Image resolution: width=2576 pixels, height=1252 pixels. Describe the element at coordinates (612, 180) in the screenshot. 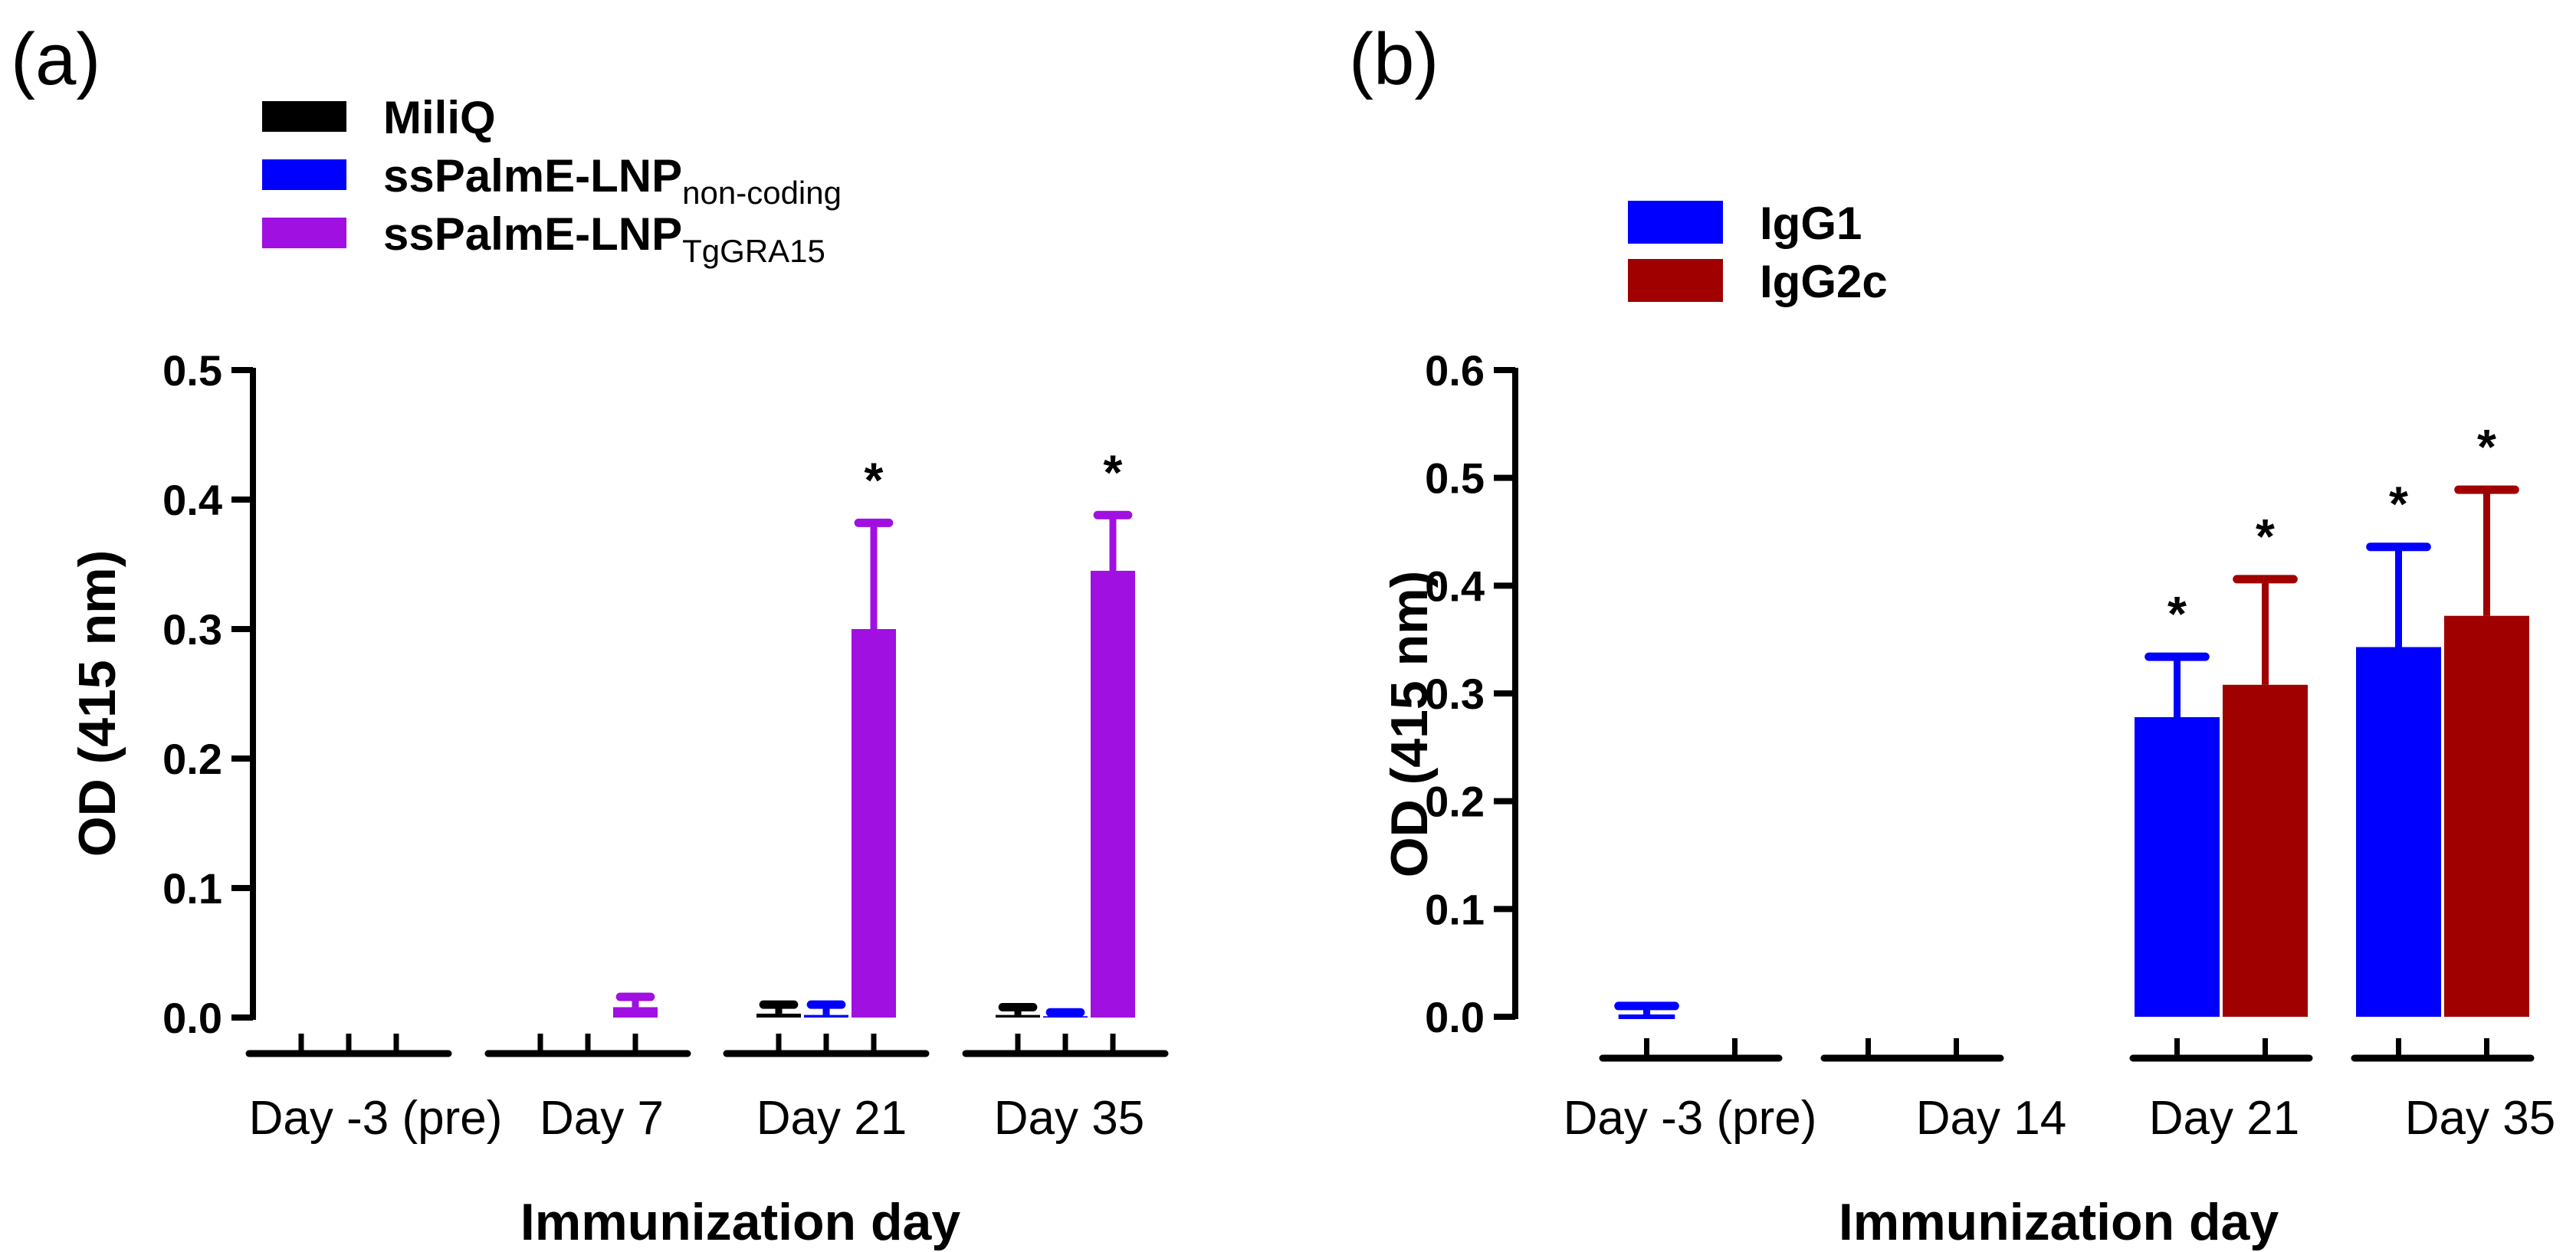

I see `panel-a-legend-label: ssPalmE-LNPnon-coding` at that location.